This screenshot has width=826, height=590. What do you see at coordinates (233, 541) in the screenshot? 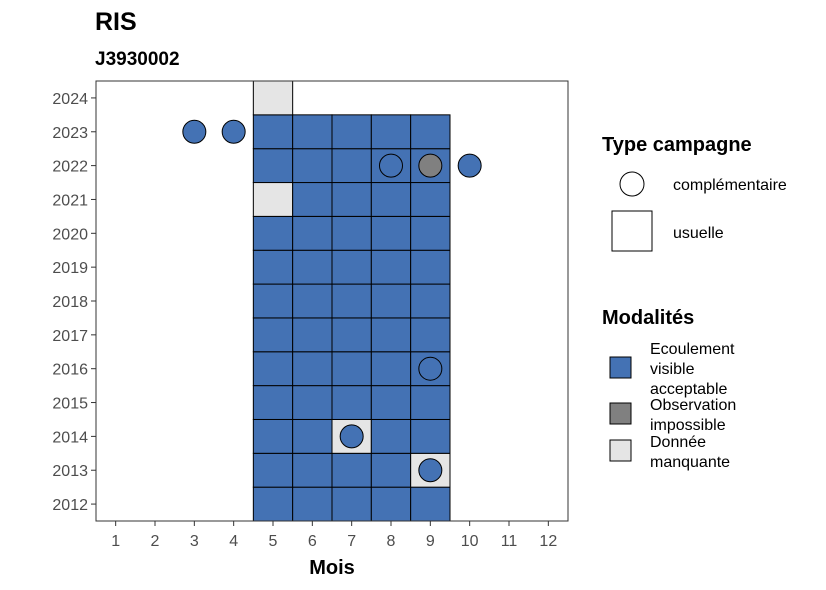
I see `x-tick-label: 4` at bounding box center [233, 541].